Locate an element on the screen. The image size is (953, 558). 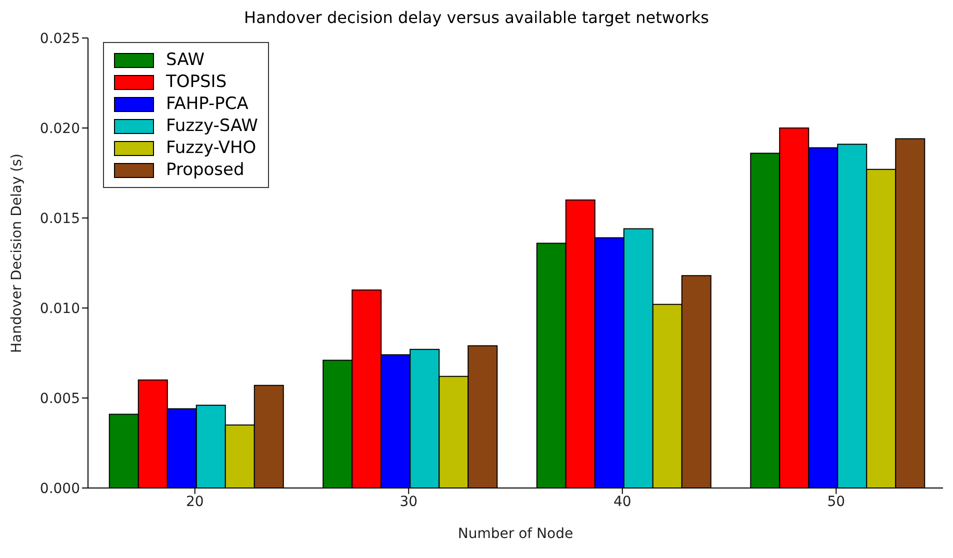
legend-label: FAHP-PCA is located at coordinates (207, 104).